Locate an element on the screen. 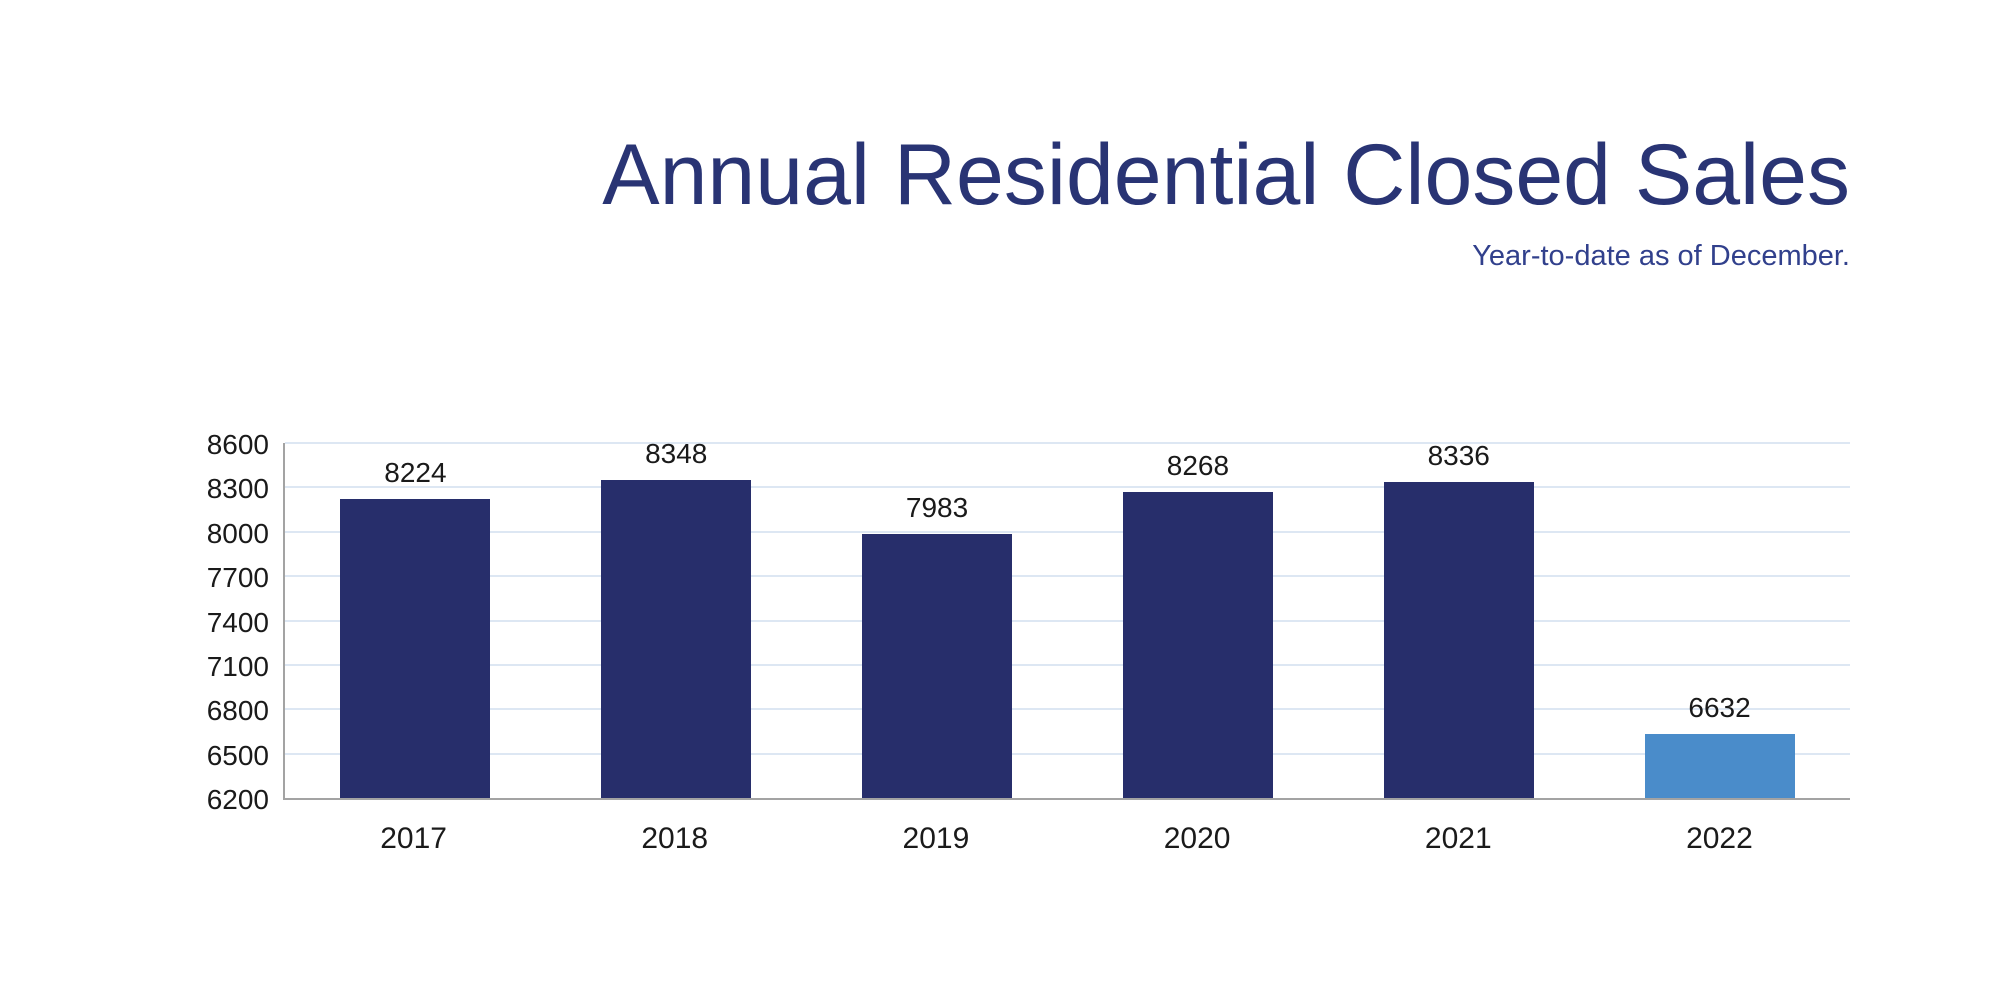  y-tick-label: 6200 is located at coordinates (237, 799).